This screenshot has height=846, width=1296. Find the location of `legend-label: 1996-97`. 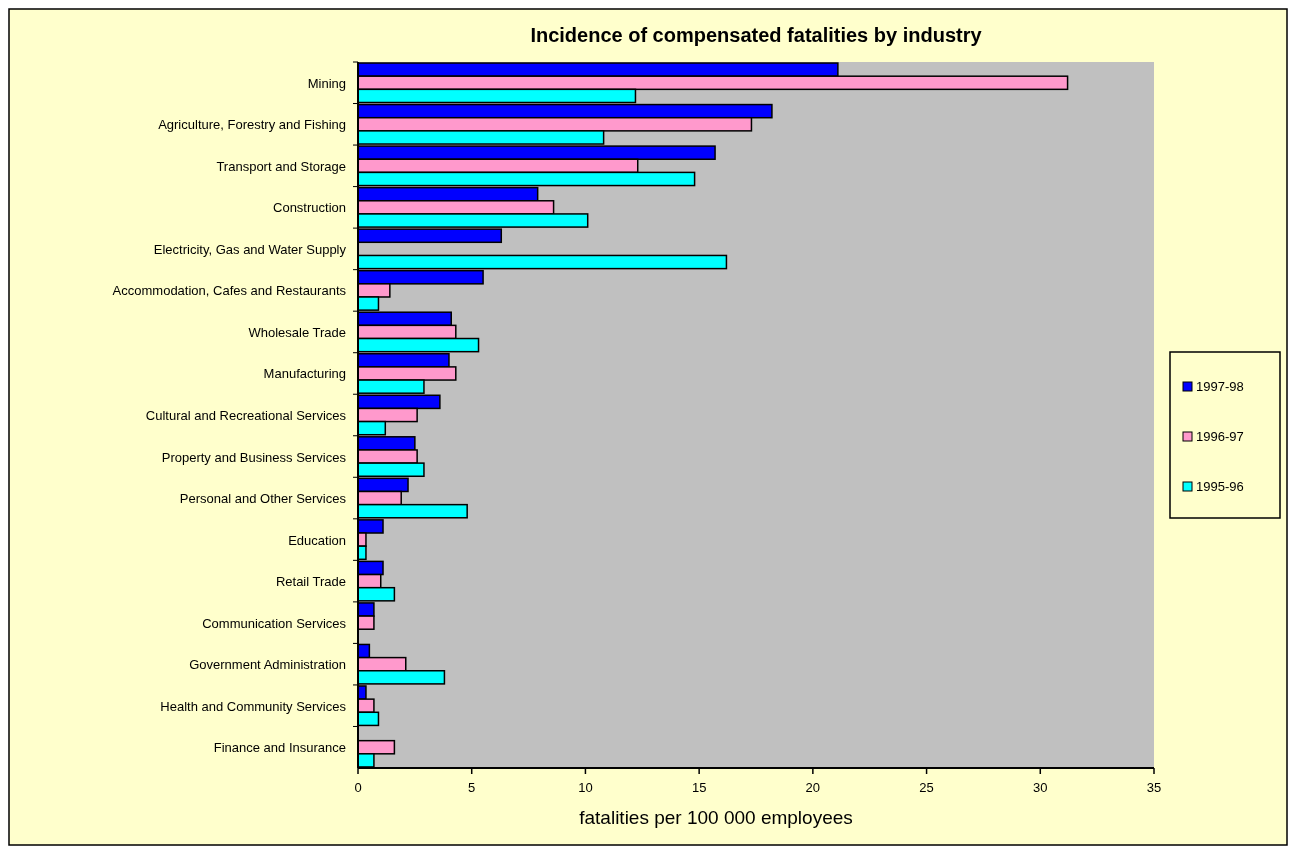

legend-label: 1996-97 is located at coordinates (1220, 436).